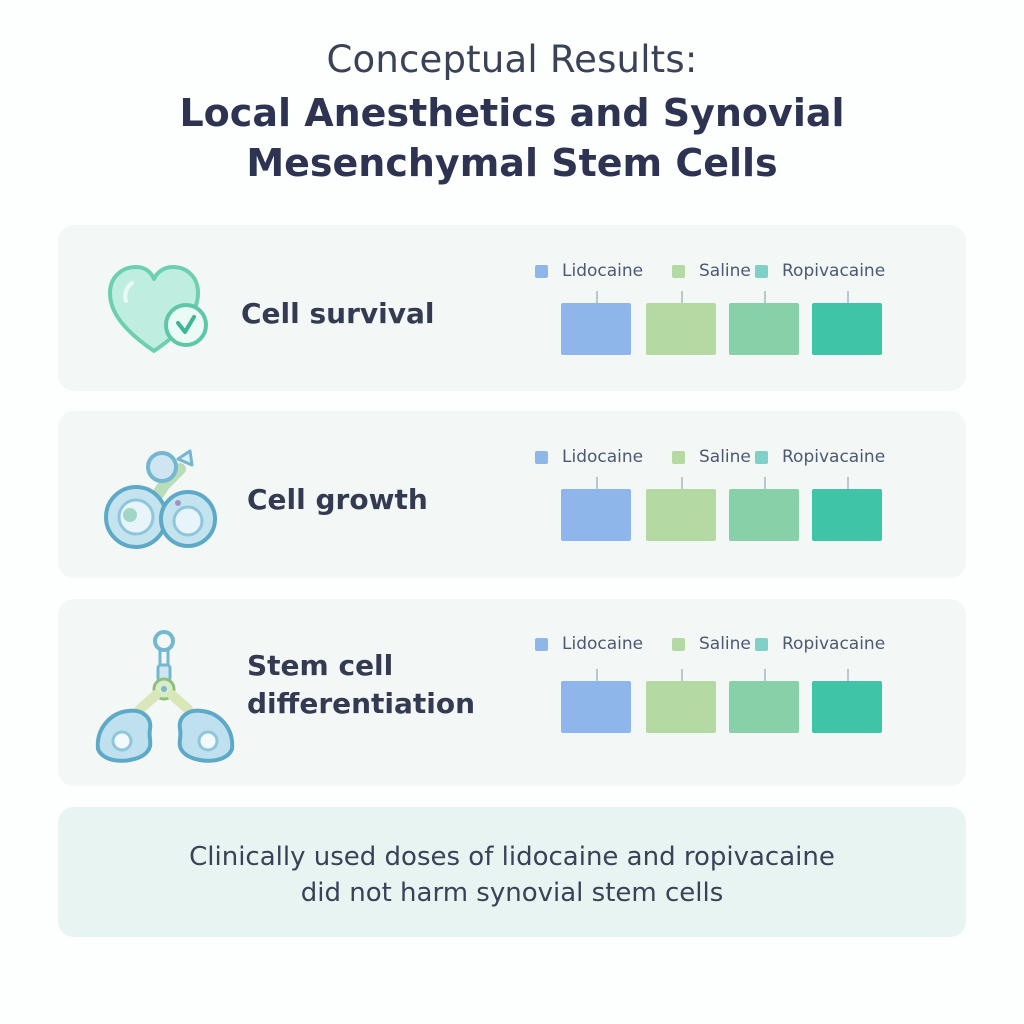 Image resolution: width=1024 pixels, height=1024 pixels. What do you see at coordinates (512, 59) in the screenshot?
I see `page-subtitle: Conceptual Results:` at bounding box center [512, 59].